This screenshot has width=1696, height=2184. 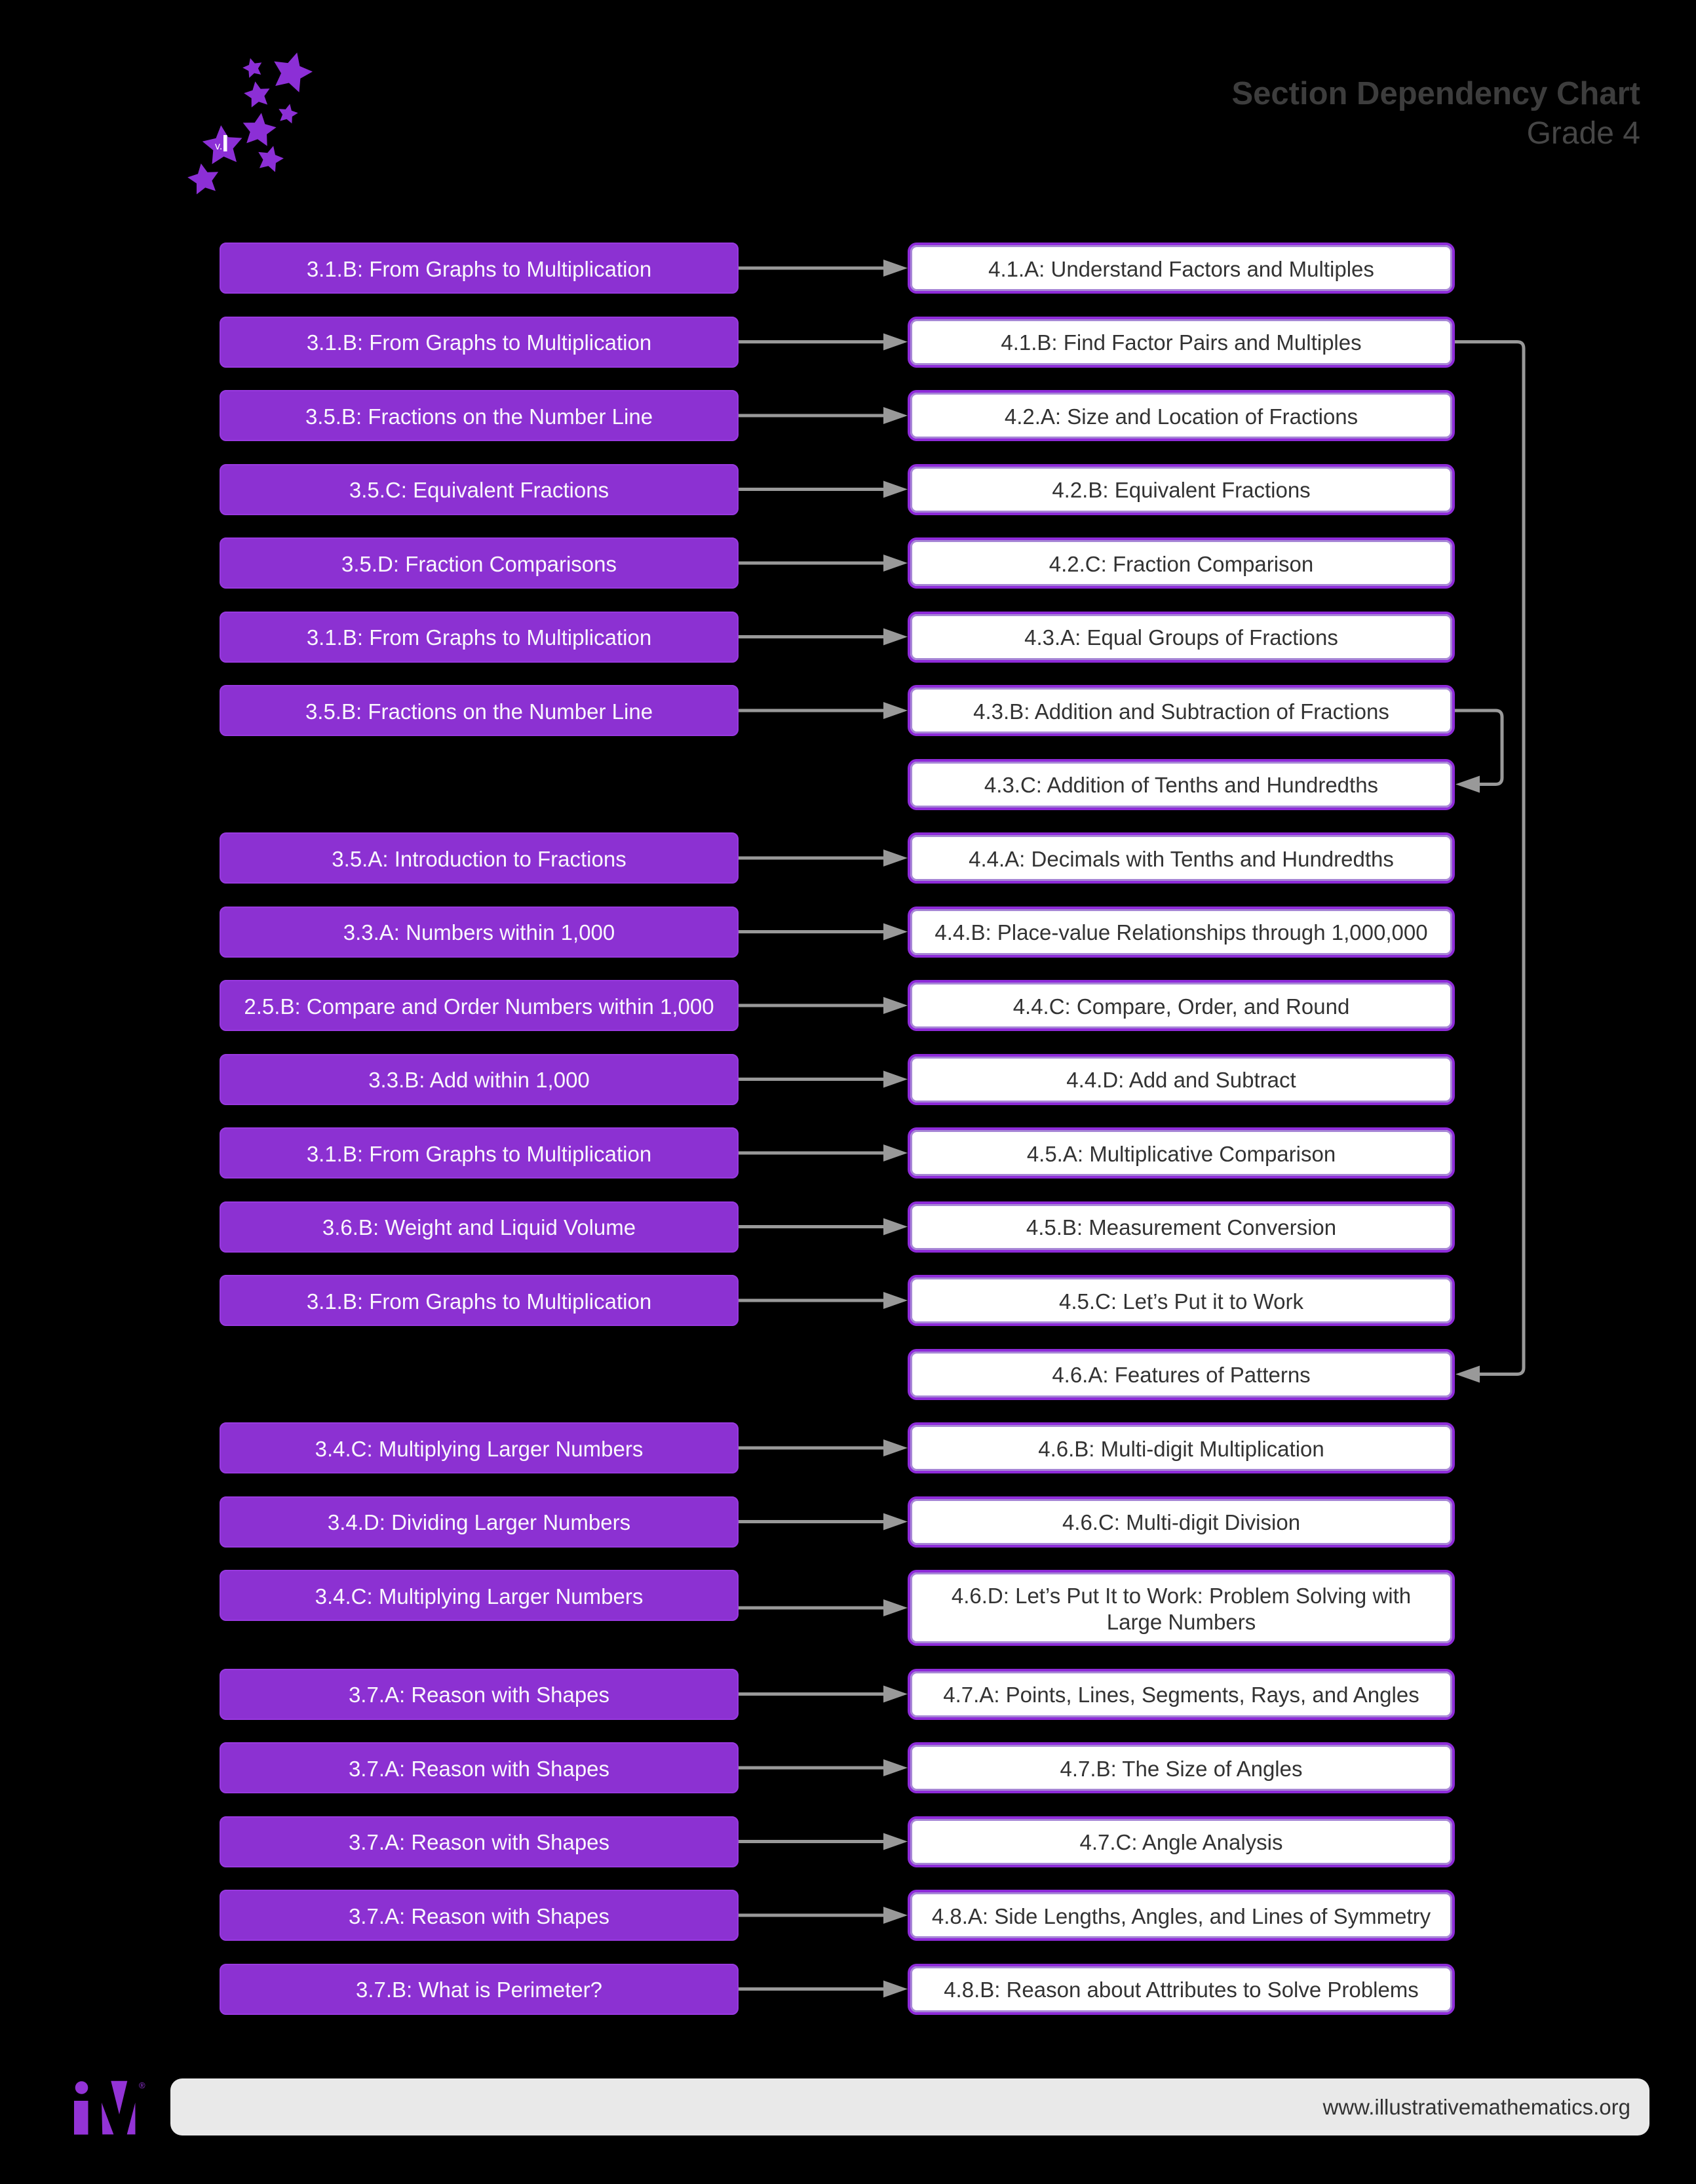 What do you see at coordinates (218, 146) in the screenshot?
I see `svg-text: v.` at bounding box center [218, 146].